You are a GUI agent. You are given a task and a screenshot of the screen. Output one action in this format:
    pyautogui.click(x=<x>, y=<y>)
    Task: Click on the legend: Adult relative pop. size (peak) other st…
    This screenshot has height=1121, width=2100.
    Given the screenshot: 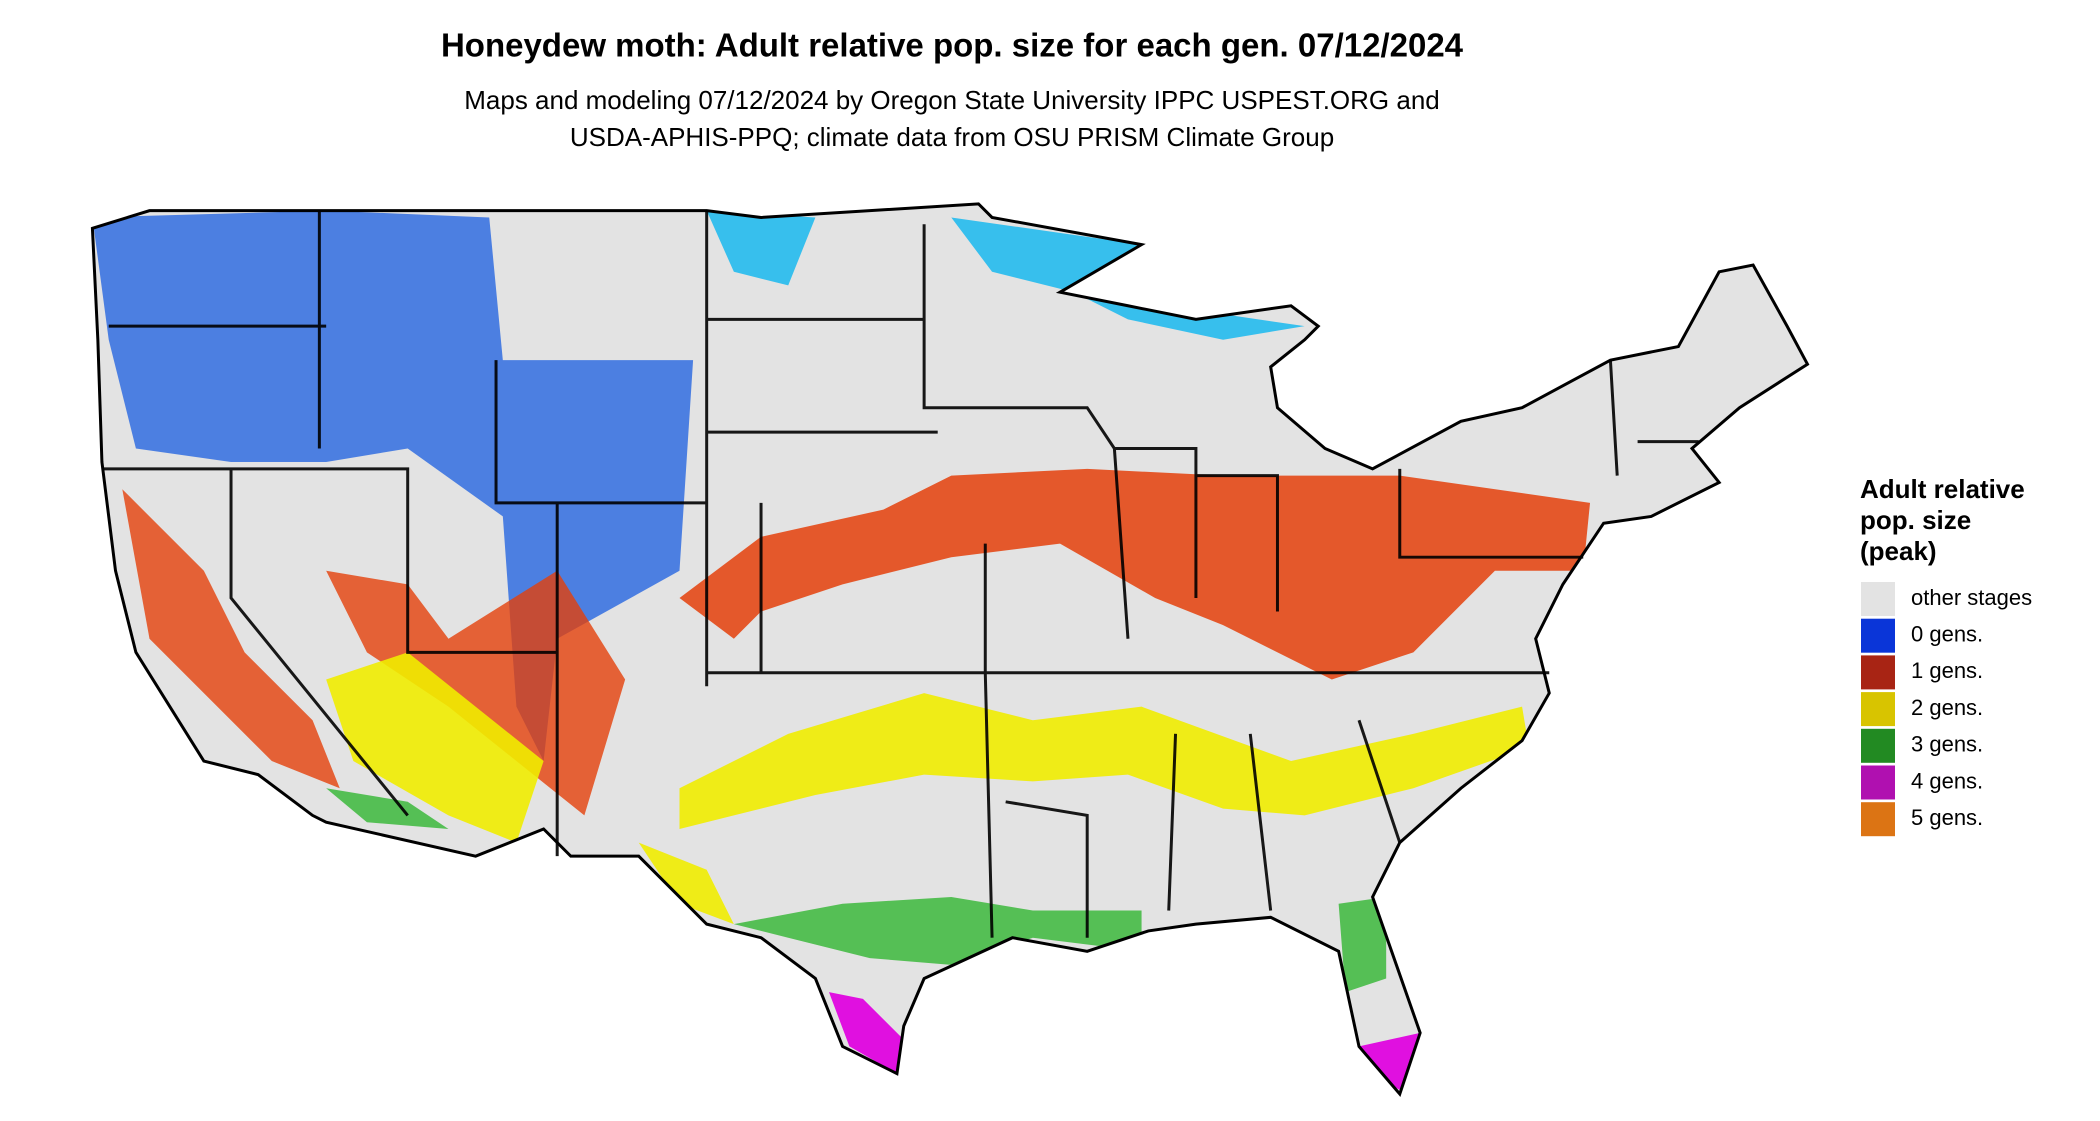 What is the action you would take?
    pyautogui.click(x=1946, y=655)
    